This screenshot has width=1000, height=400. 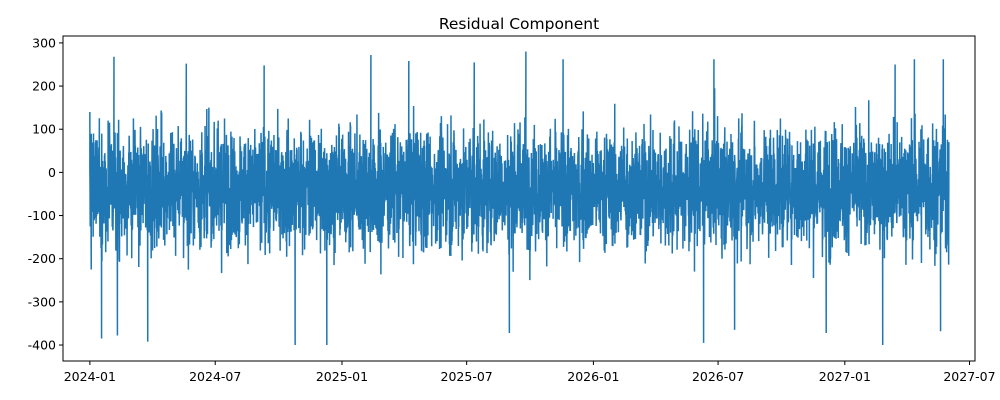 I want to click on x-tick-label: 2025-01, so click(x=342, y=376).